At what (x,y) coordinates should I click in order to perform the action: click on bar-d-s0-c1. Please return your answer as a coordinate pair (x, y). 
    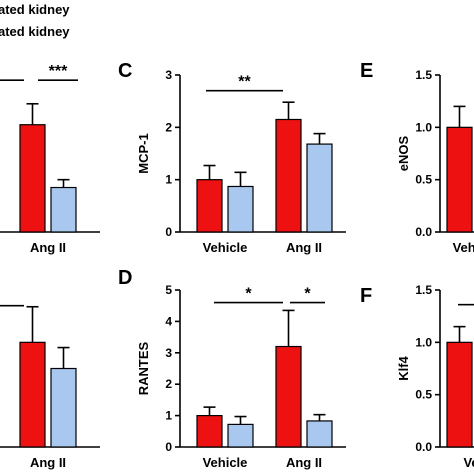
    Looking at the image, I should click on (288, 396).